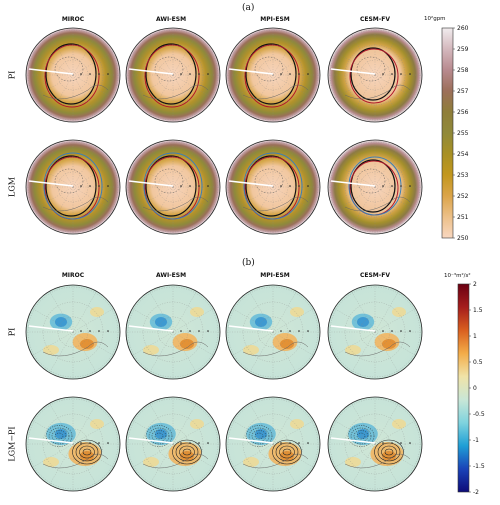 Image resolution: width=500 pixels, height=505 pixels. What do you see at coordinates (173, 75) in the screenshot?
I see `map-a-awi-esm-pi` at bounding box center [173, 75].